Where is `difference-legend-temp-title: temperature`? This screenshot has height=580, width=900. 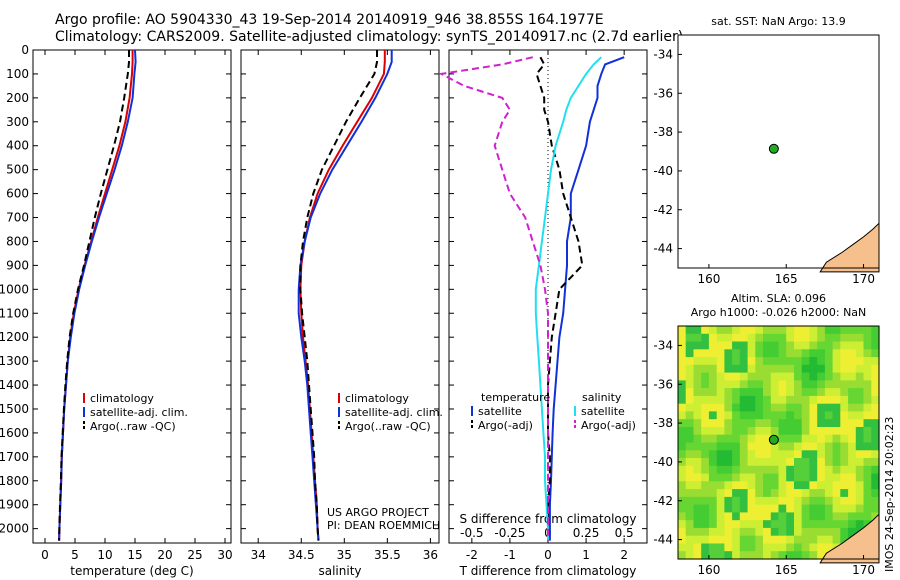
difference-legend-temp-title: temperature is located at coordinates (515, 397).